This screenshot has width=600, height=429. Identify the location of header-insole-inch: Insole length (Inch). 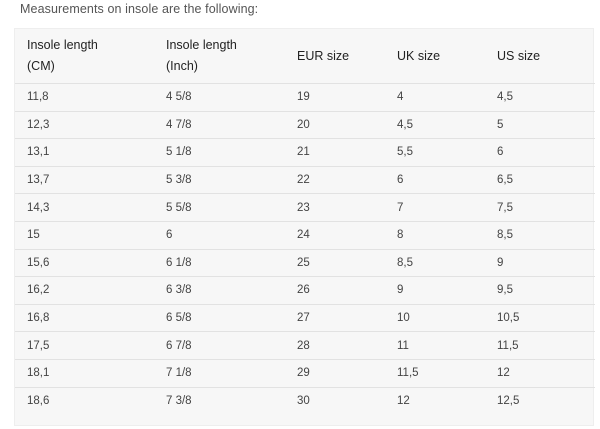
(219, 56).